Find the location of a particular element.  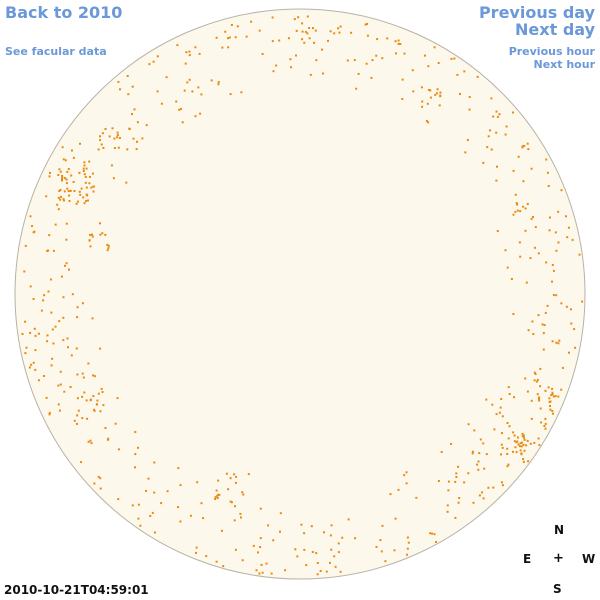

next-day-link: Next day is located at coordinates (555, 29).